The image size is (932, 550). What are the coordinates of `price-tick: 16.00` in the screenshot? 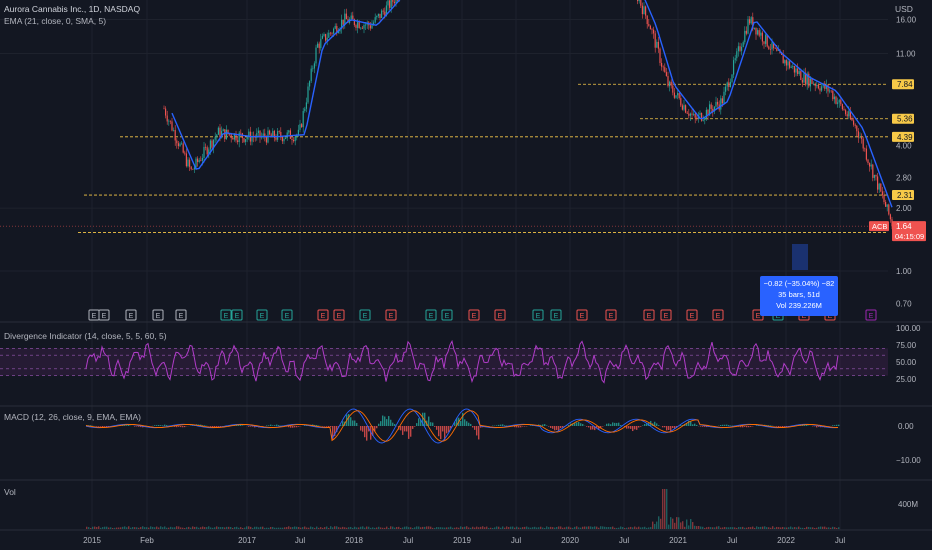 It's located at (906, 20).